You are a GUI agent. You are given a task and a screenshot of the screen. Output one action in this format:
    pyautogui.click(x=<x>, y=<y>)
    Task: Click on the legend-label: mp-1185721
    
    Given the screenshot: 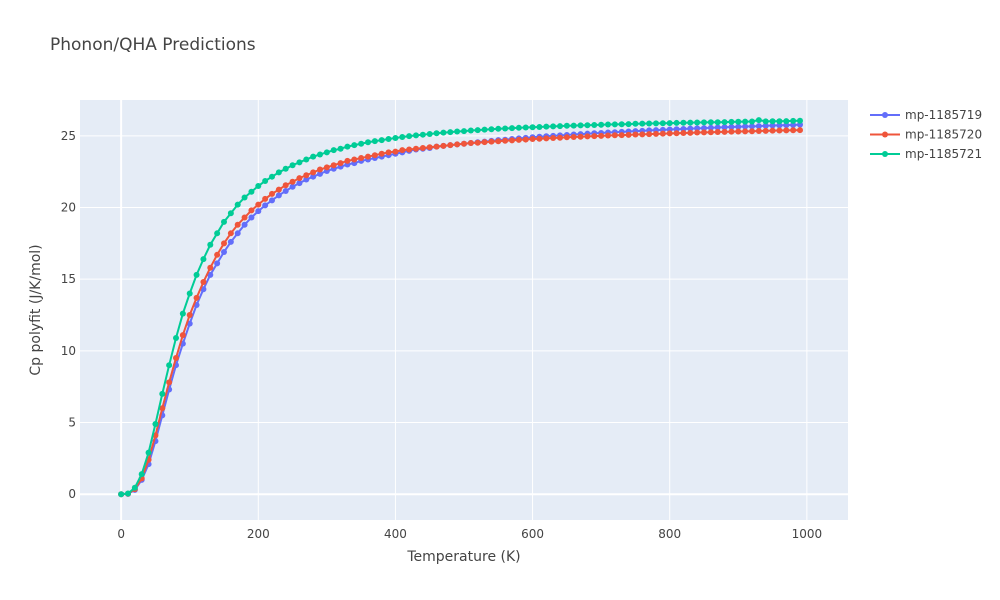 What is the action you would take?
    pyautogui.click(x=943, y=154)
    